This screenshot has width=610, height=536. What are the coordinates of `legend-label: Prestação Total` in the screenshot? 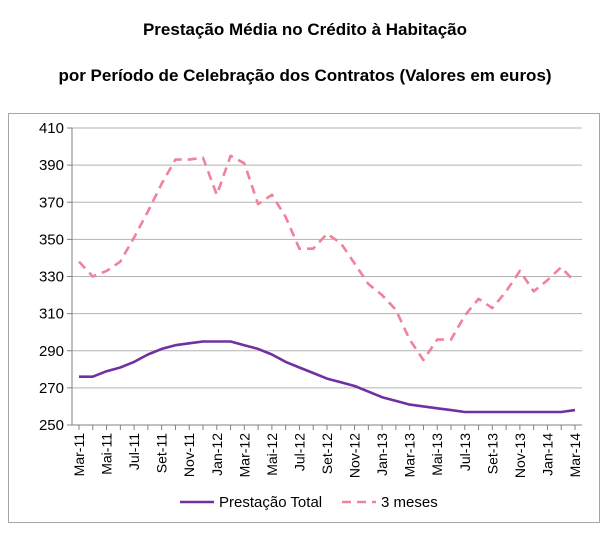 It's located at (270, 502).